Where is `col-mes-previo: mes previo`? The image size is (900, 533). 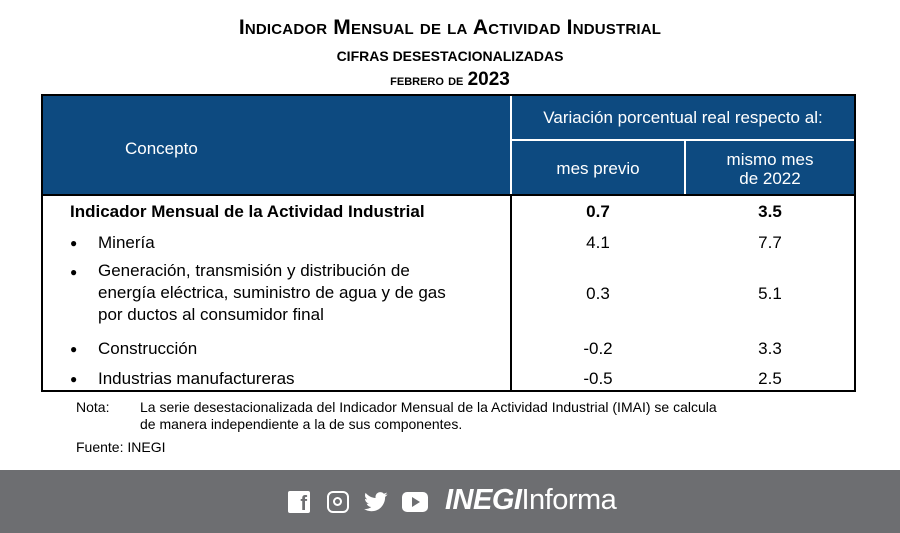
col-mes-previo: mes previo is located at coordinates (598, 168).